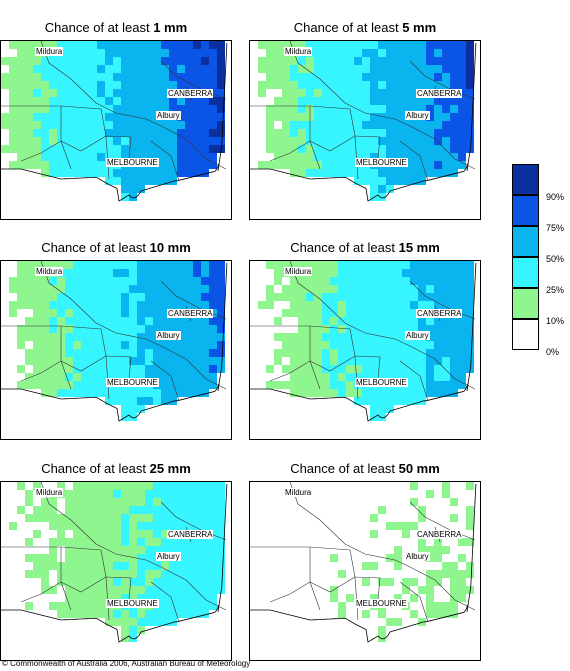 The width and height of the screenshot is (570, 671). What do you see at coordinates (132, 382) in the screenshot?
I see `city-label-melbourne: MELBOURNE` at bounding box center [132, 382].